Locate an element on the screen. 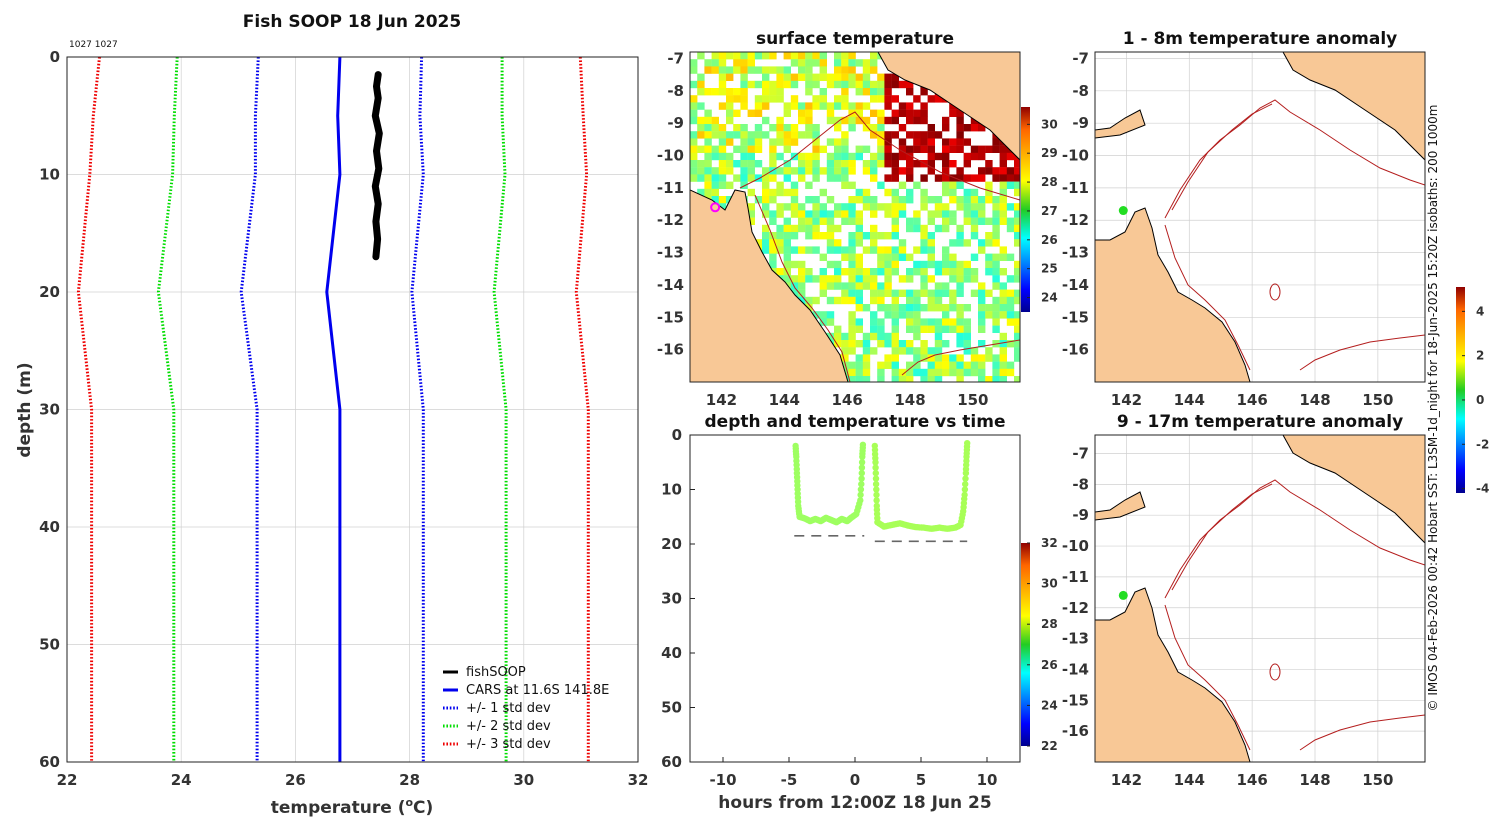  depth-time-xtick-label: 5 is located at coordinates (921, 780).